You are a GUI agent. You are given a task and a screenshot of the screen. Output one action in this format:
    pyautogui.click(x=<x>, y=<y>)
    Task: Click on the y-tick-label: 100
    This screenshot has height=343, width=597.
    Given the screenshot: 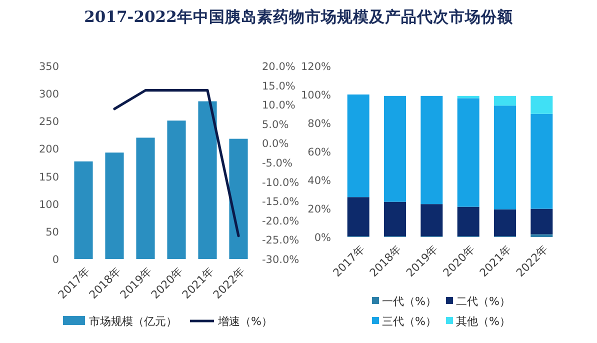 What is the action you would take?
    pyautogui.click(x=48, y=204)
    